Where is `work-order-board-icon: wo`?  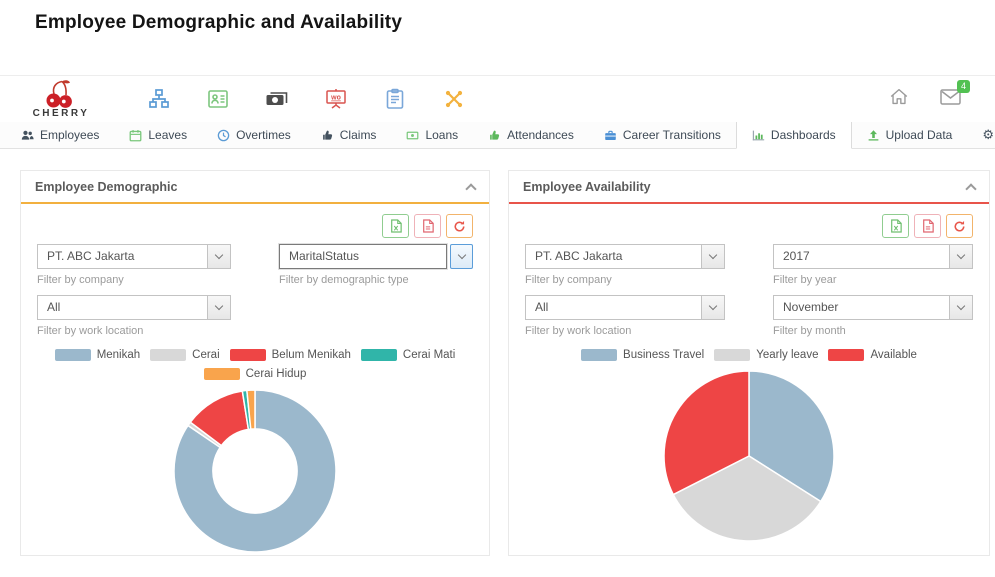 work-order-board-icon: wo is located at coordinates (336, 99).